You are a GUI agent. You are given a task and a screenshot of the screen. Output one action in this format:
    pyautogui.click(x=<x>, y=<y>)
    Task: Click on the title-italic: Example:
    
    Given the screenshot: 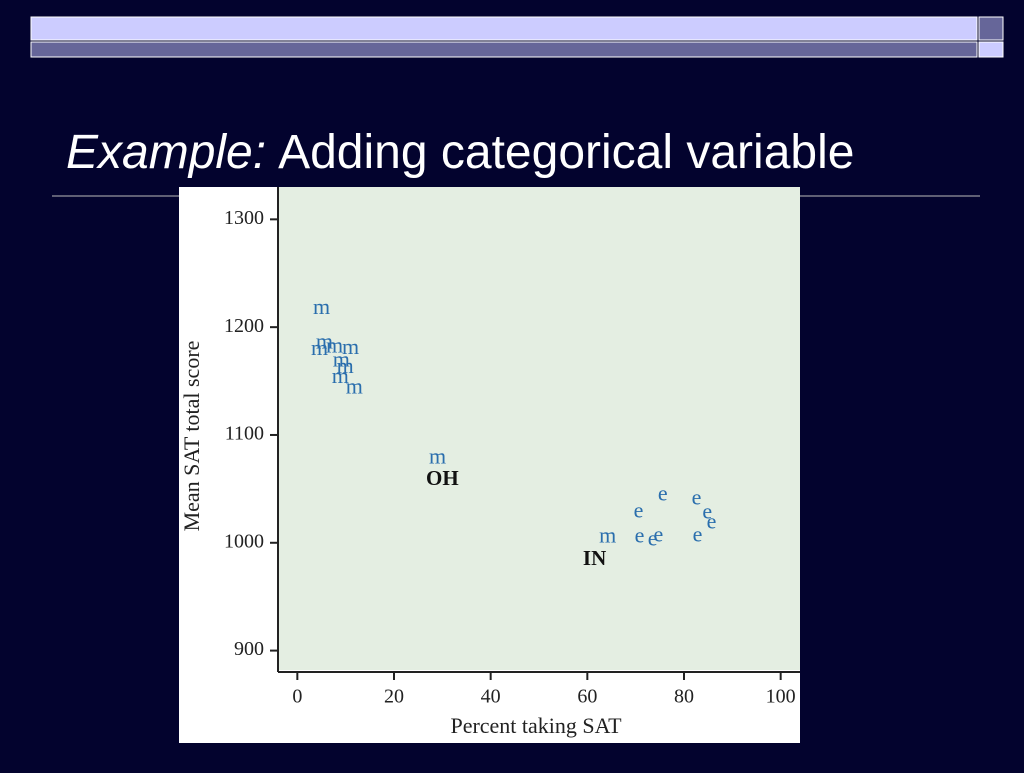 What is the action you would take?
    pyautogui.click(x=166, y=152)
    